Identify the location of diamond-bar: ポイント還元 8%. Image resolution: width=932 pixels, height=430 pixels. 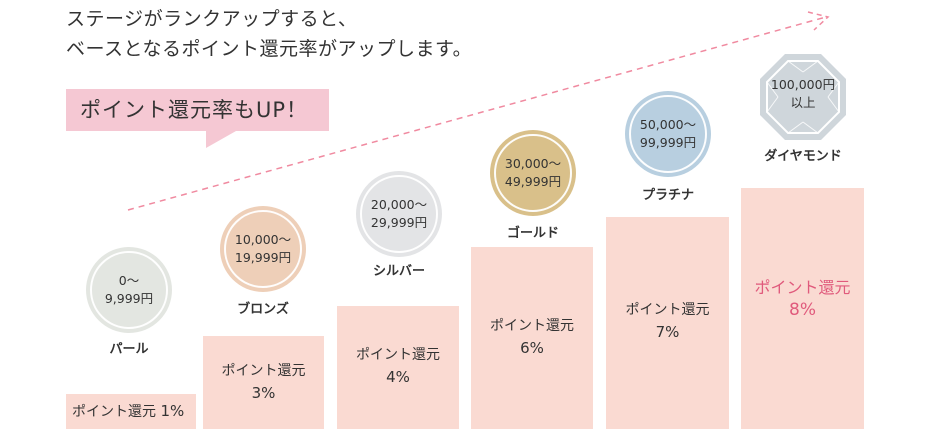
(802, 308).